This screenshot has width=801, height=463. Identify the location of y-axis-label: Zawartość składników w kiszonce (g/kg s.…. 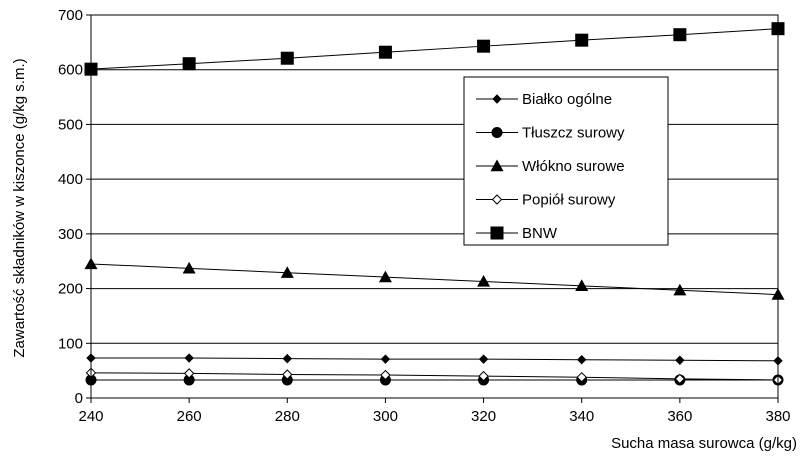
(19, 207).